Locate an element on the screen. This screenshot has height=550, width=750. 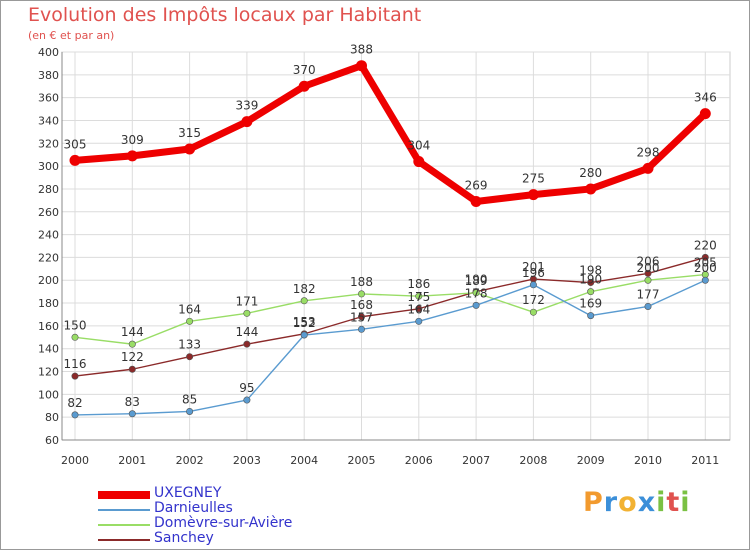
data-label: 339 is located at coordinates (246, 106).